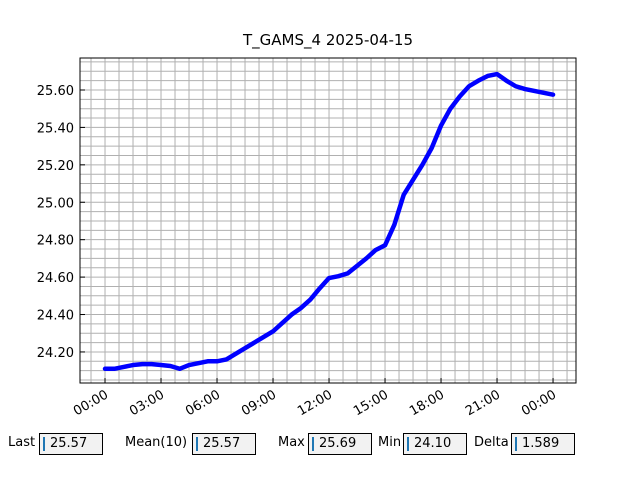  Describe the element at coordinates (491, 442) in the screenshot. I see `stat-label: Delta` at that location.